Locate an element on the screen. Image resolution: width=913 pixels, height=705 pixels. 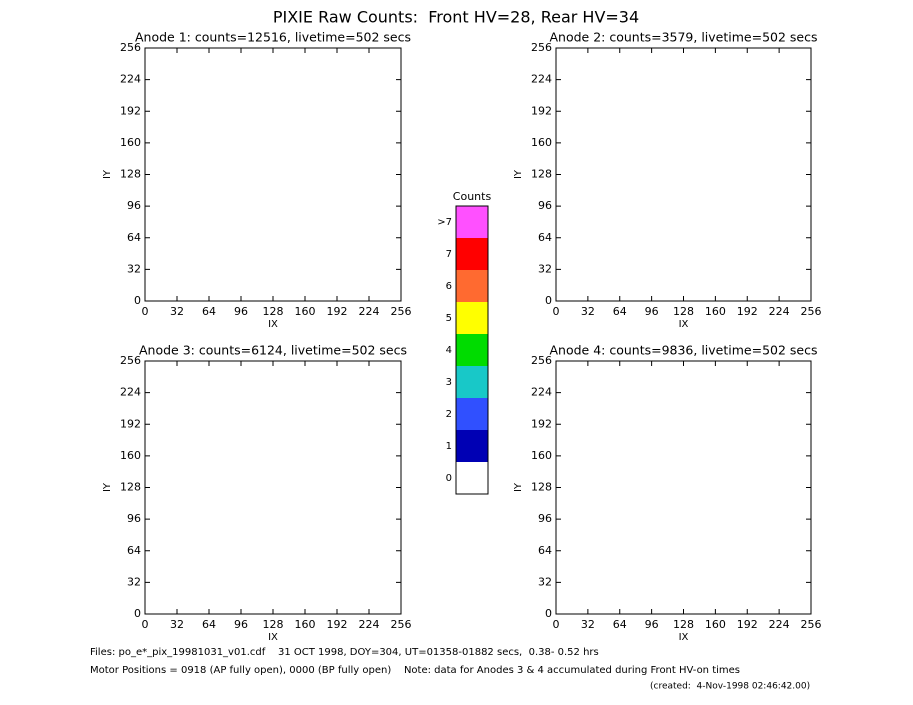
colorbar-label: 4 is located at coordinates (449, 350).